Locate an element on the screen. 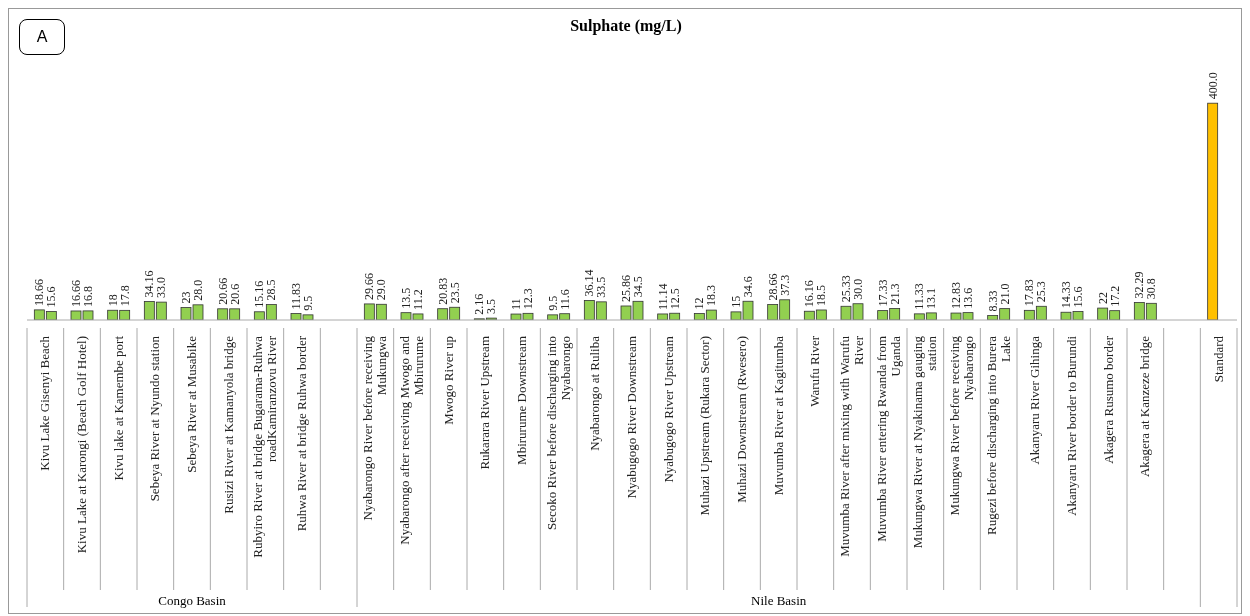  data-label: 33.5 is located at coordinates (601, 287).